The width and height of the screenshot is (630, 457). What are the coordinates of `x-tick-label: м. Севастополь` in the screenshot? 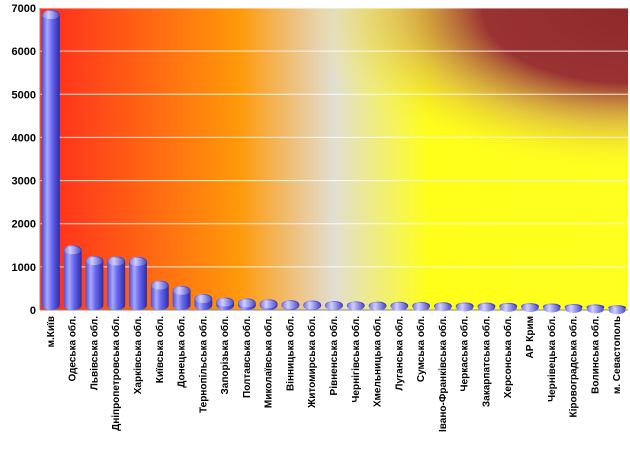 It's located at (617, 355).